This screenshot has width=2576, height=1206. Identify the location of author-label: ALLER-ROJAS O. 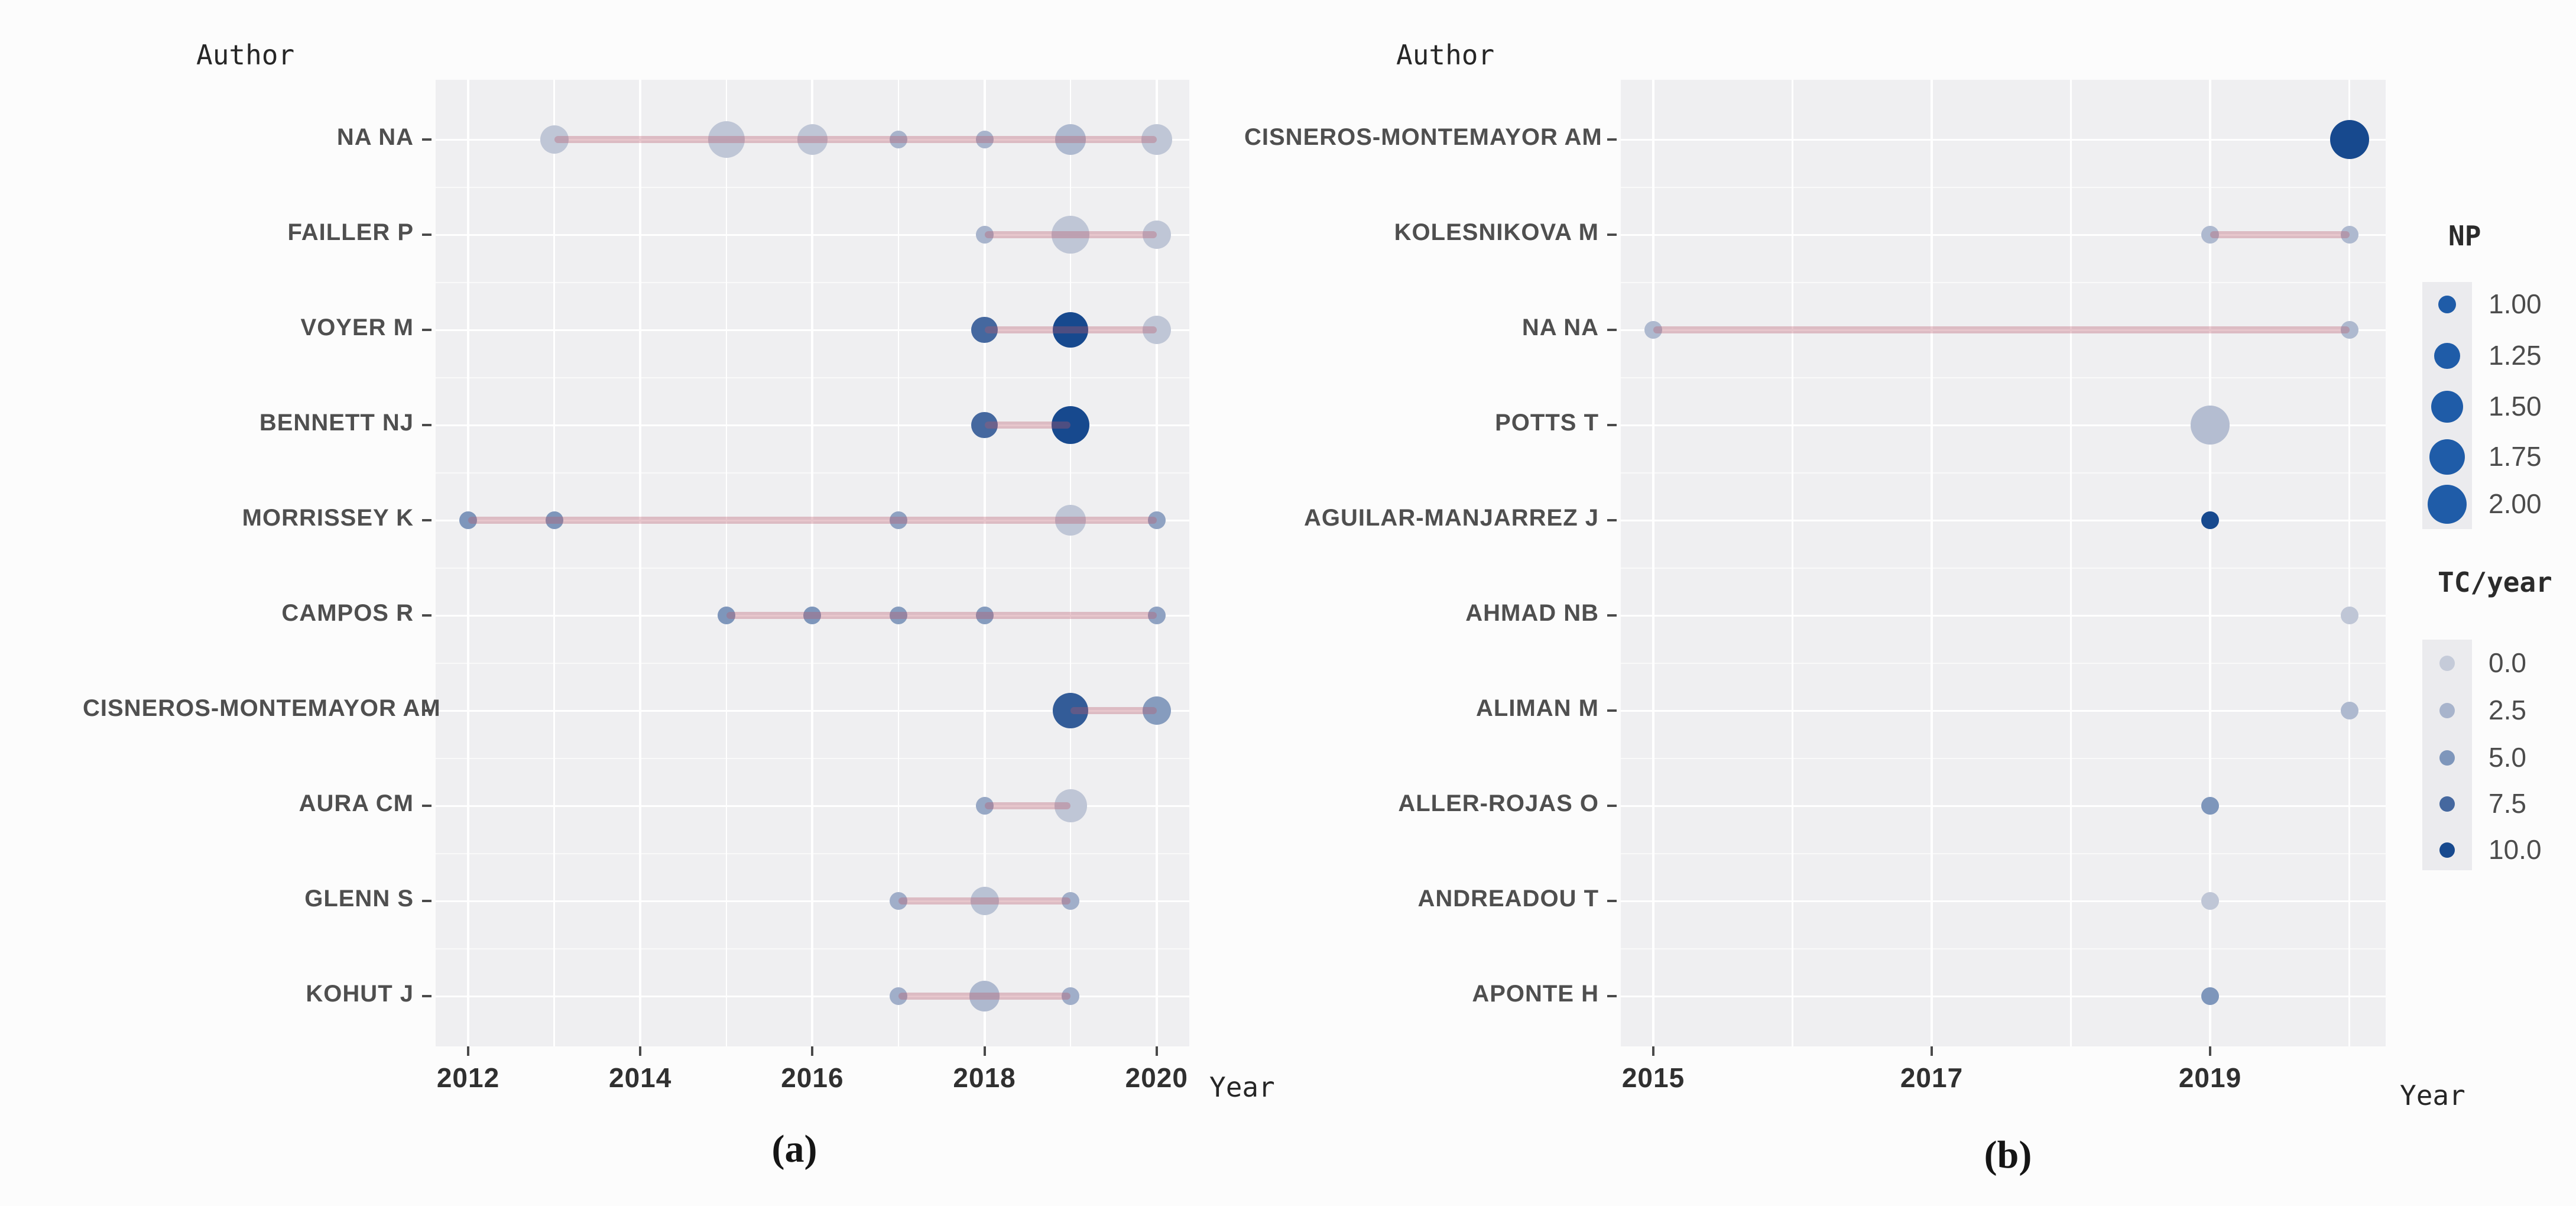
(1498, 803).